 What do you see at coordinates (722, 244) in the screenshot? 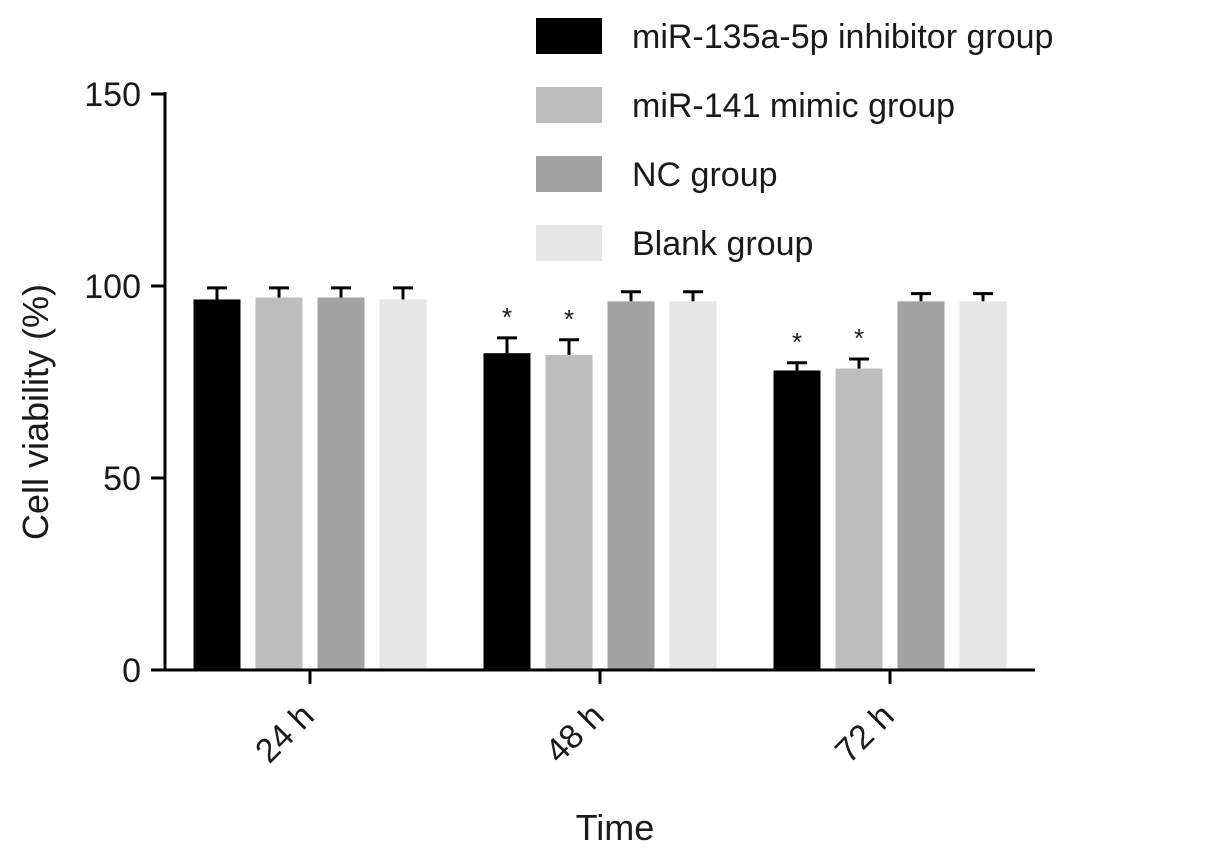
I see `legend-label: Blank group` at bounding box center [722, 244].